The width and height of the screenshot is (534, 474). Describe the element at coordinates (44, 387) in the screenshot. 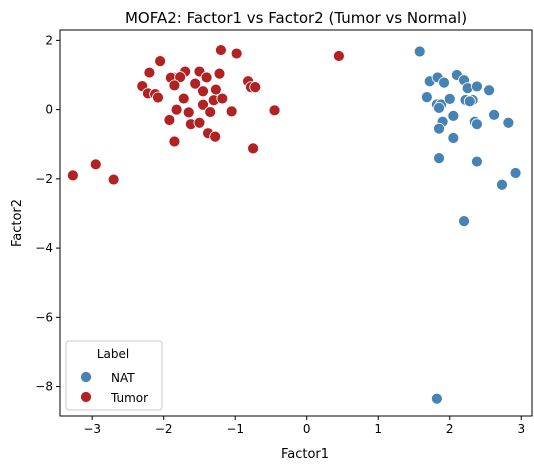

I see `y-tick-label: −8` at that location.